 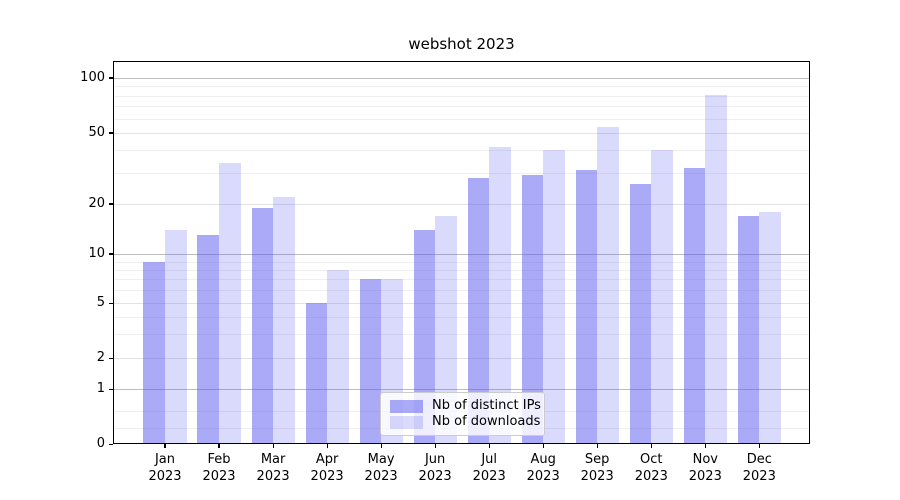 What do you see at coordinates (96, 253) in the screenshot?
I see `y-tick-label: 10` at bounding box center [96, 253].